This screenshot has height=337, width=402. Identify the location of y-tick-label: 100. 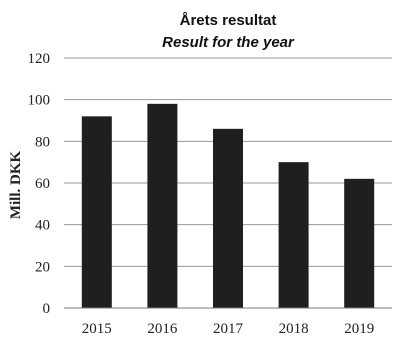
(39, 101).